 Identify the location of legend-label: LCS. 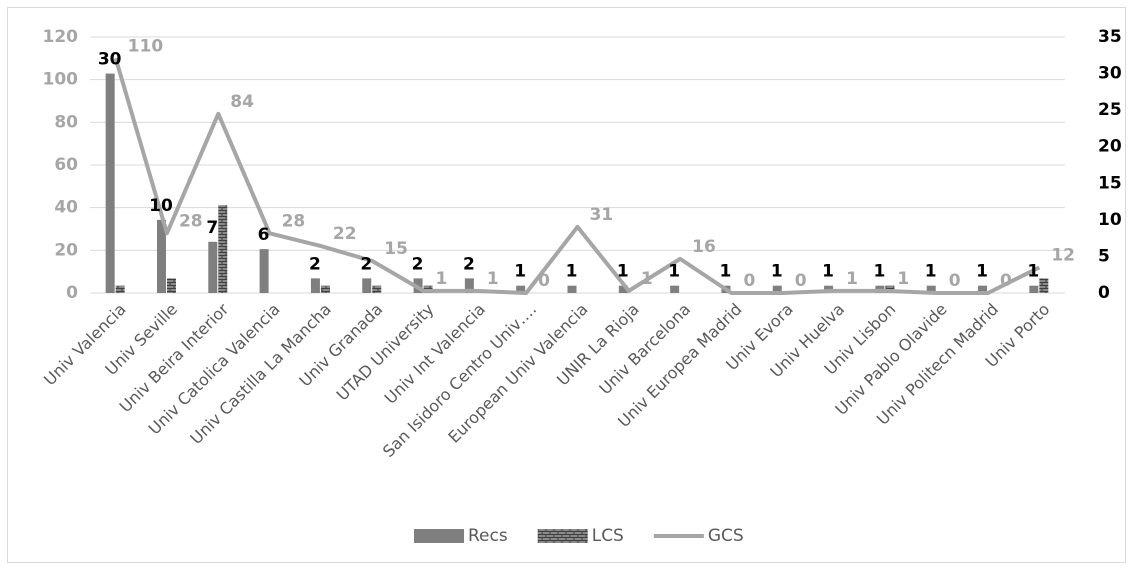
(608, 536).